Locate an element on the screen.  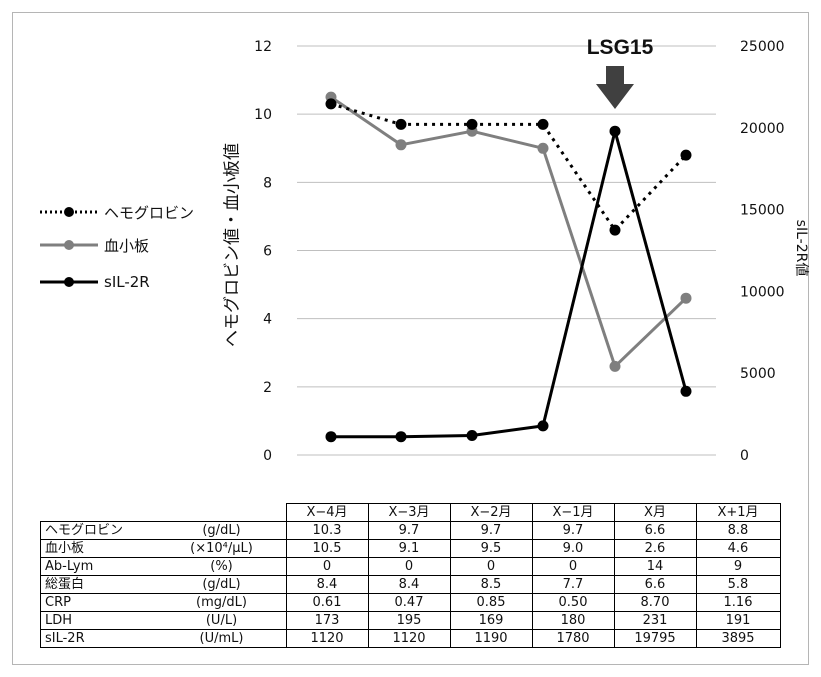
table-cell: 0.61 is located at coordinates (327, 602).